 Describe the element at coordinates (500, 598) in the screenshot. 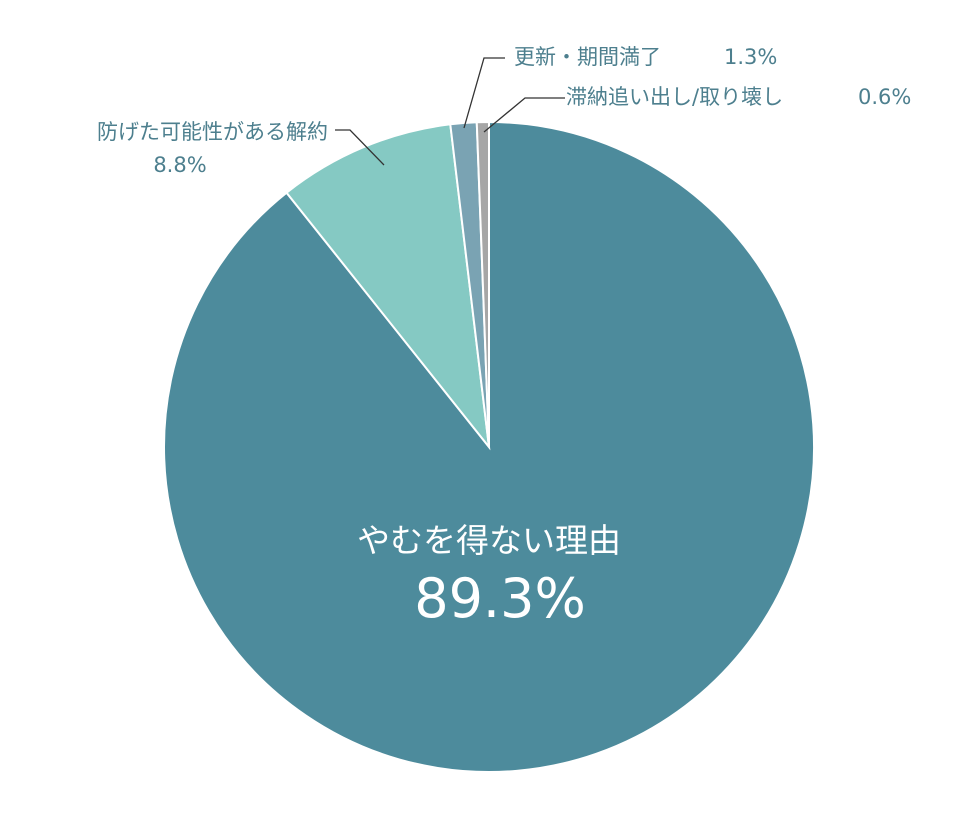

I see `main-slice-label-value: 89.3%` at that location.